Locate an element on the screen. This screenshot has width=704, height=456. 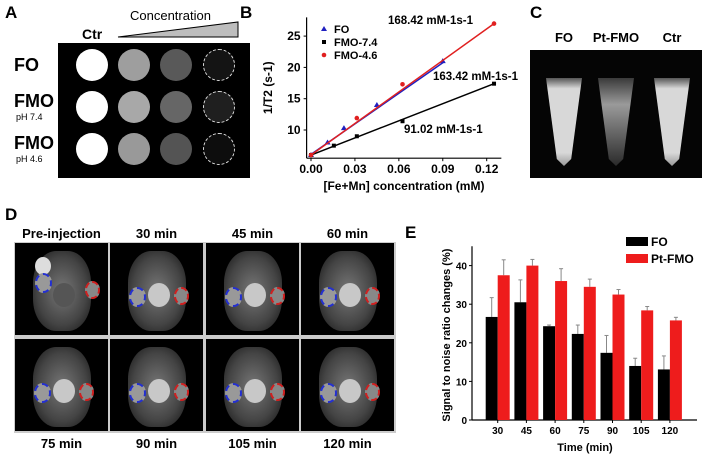
slope-annotation: 91.02 mM-1s-1 is located at coordinates (443, 130).